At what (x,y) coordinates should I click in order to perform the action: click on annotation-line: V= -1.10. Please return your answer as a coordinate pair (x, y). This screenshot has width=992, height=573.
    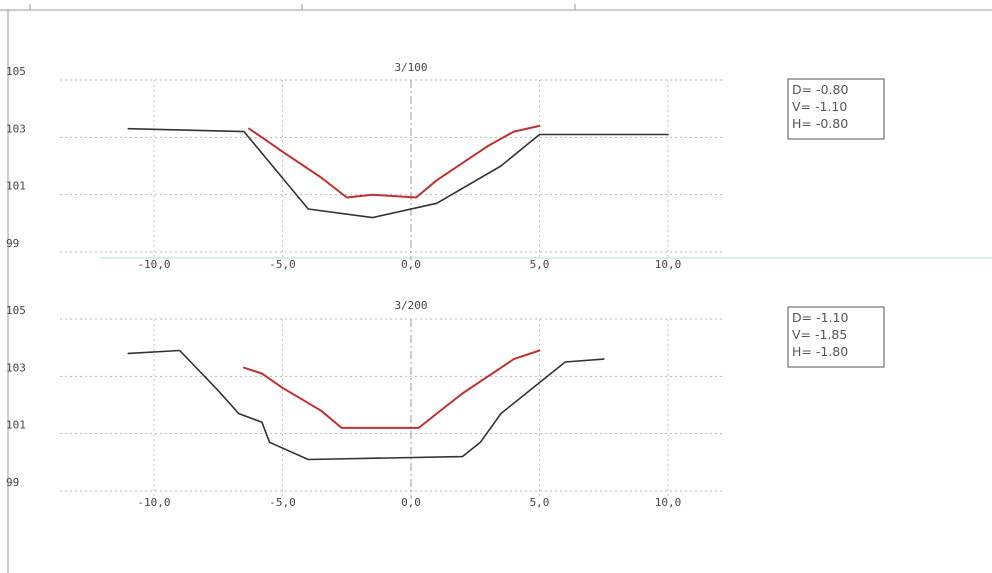
    Looking at the image, I should click on (819, 106).